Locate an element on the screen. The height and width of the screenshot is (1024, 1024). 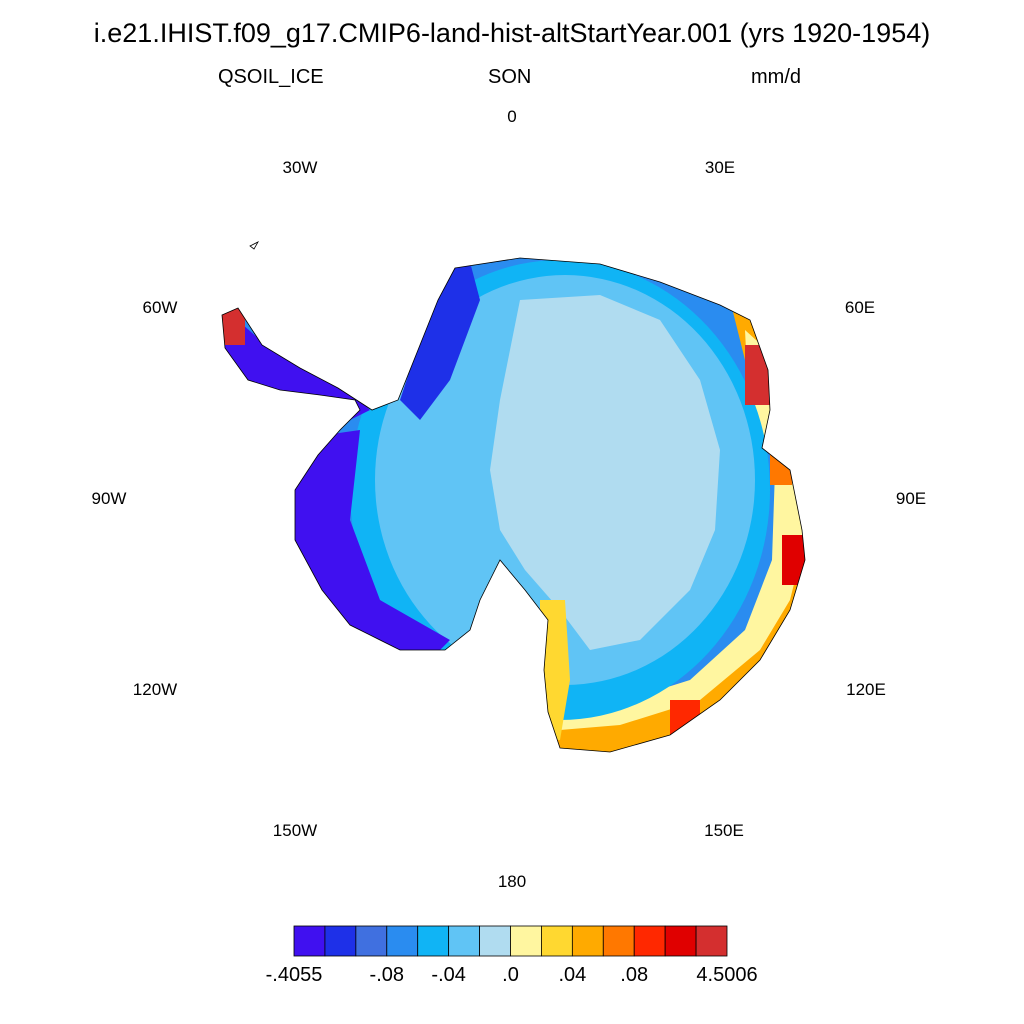
hotspot-95e is located at coordinates (793, 560).